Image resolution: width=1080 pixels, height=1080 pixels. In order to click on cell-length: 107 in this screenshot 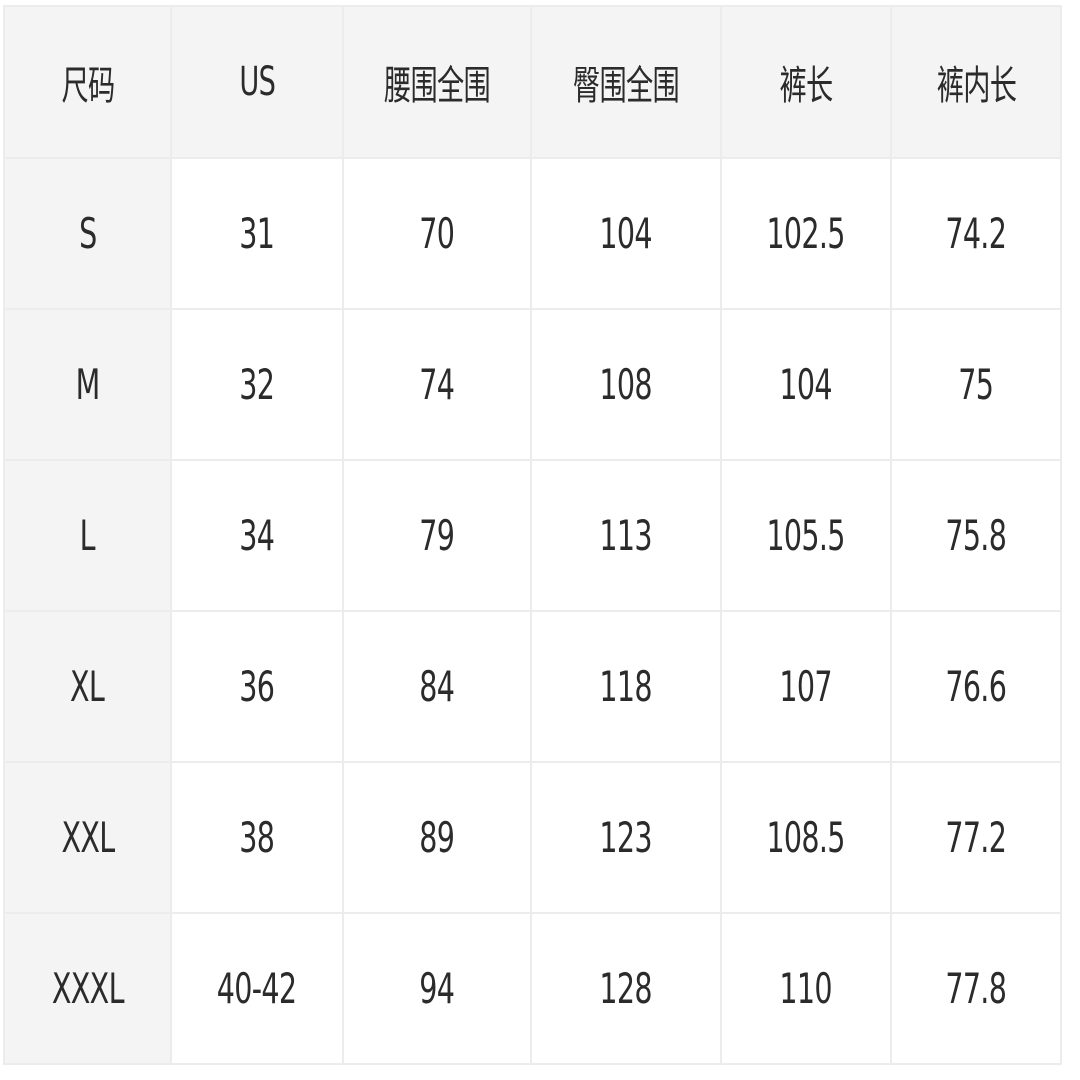, I will do `click(806, 686)`.